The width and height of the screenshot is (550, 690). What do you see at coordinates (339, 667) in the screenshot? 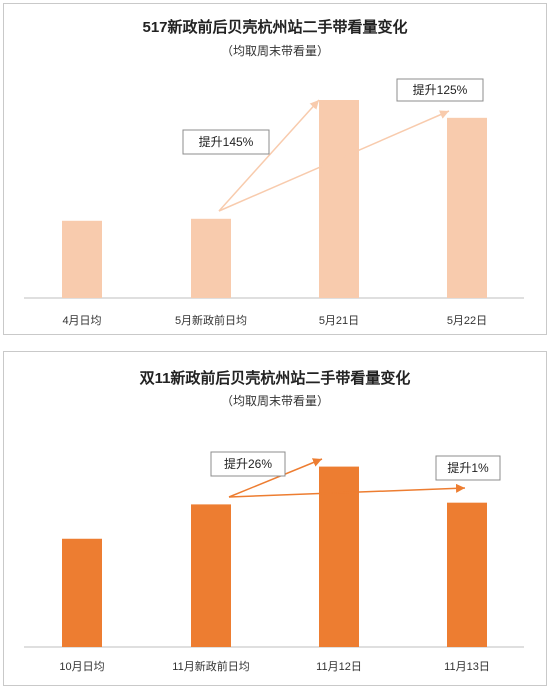
I see `x-tick-label: 11月12日` at bounding box center [339, 667].